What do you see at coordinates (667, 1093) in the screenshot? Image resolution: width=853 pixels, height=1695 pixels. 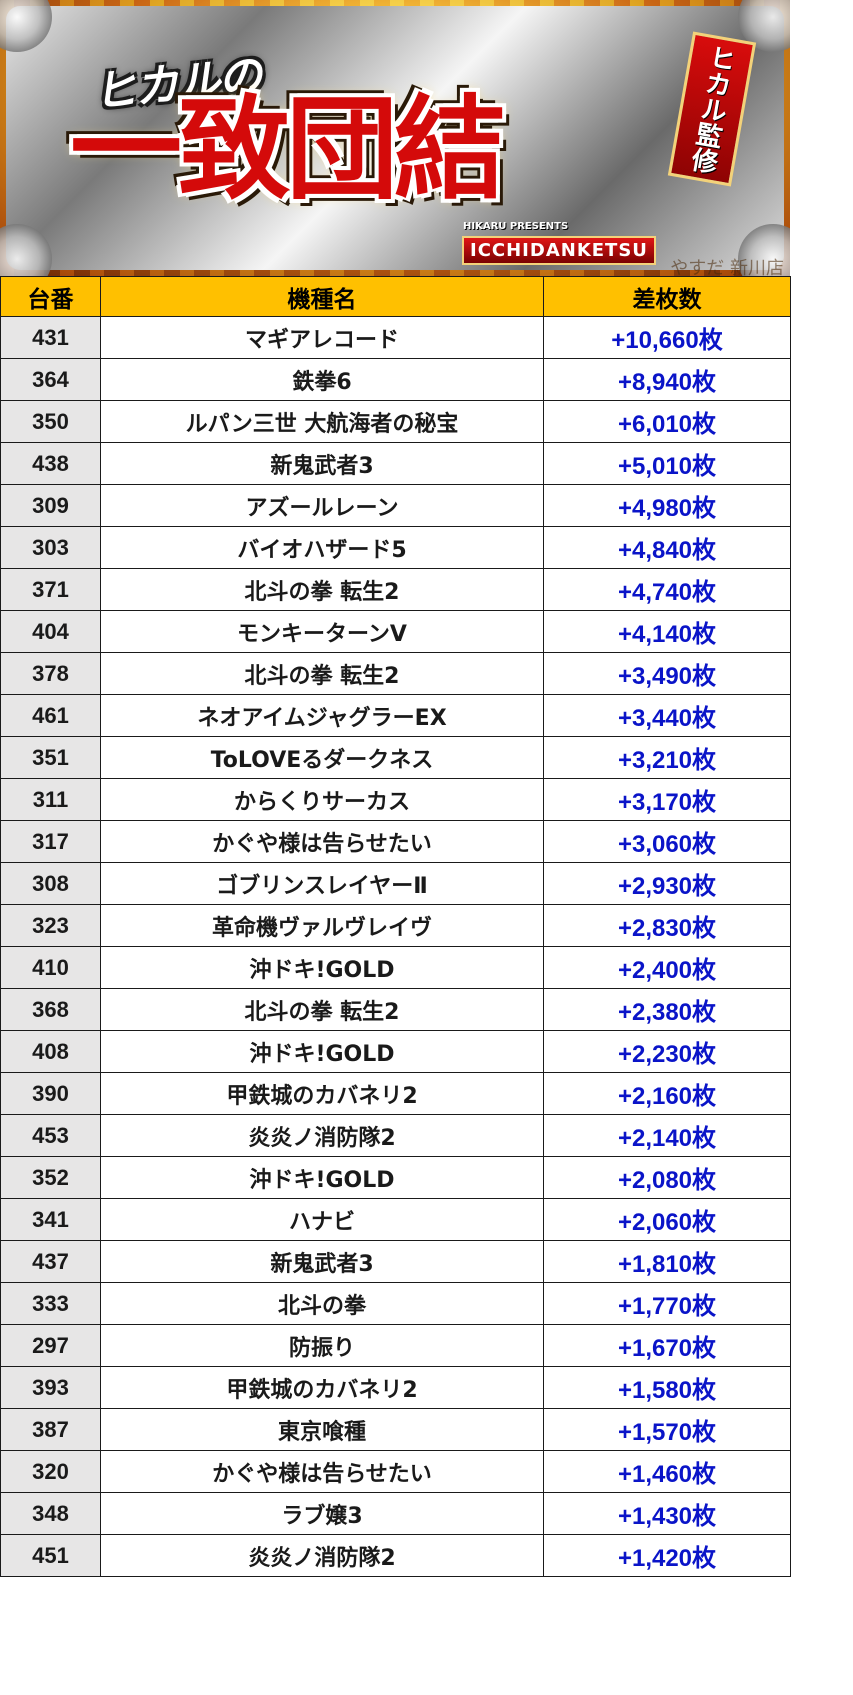 I see `coin-diff-cell: +2,160枚` at bounding box center [667, 1093].